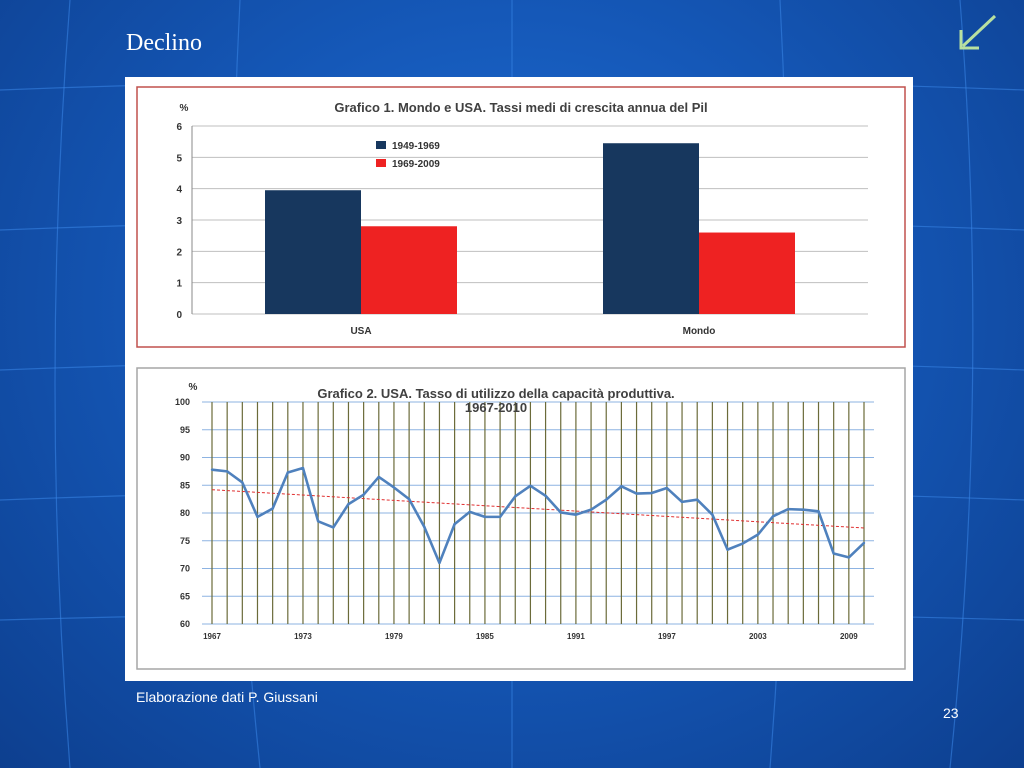  I want to click on chart2-ytick-label: 70, so click(185, 569).